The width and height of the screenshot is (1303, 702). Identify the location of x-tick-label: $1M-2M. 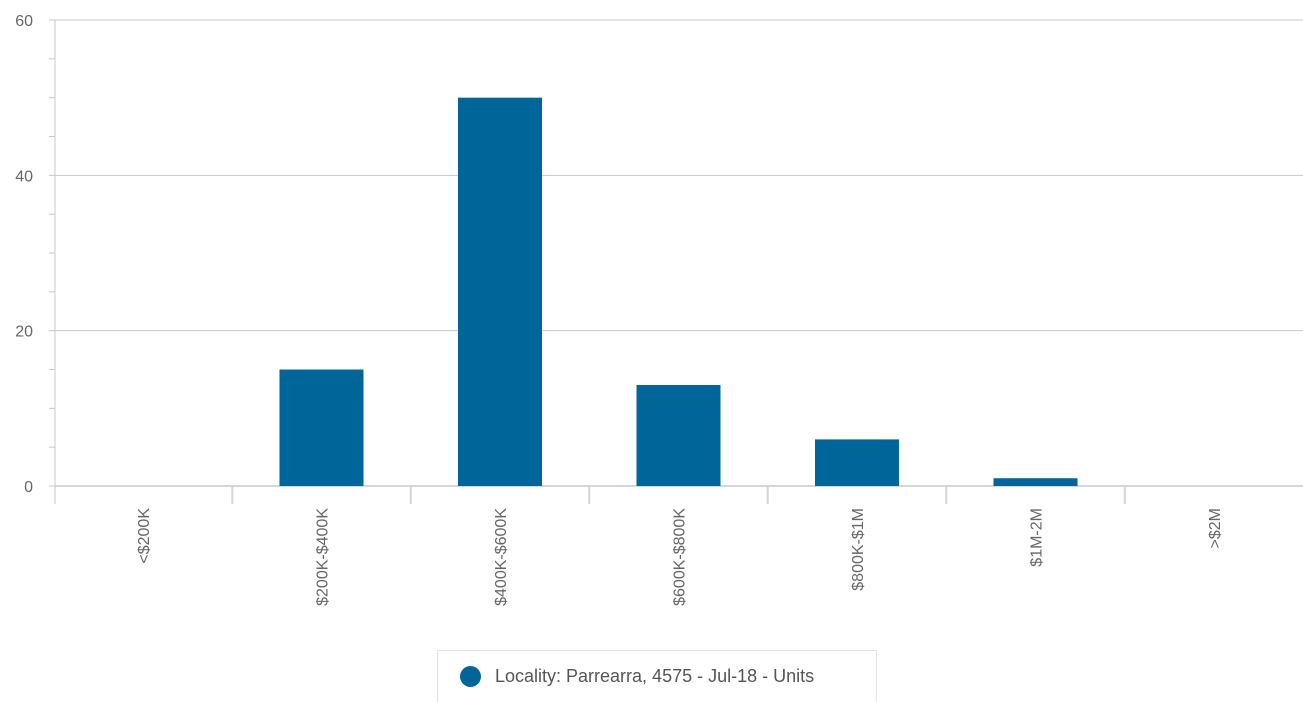
(1037, 537).